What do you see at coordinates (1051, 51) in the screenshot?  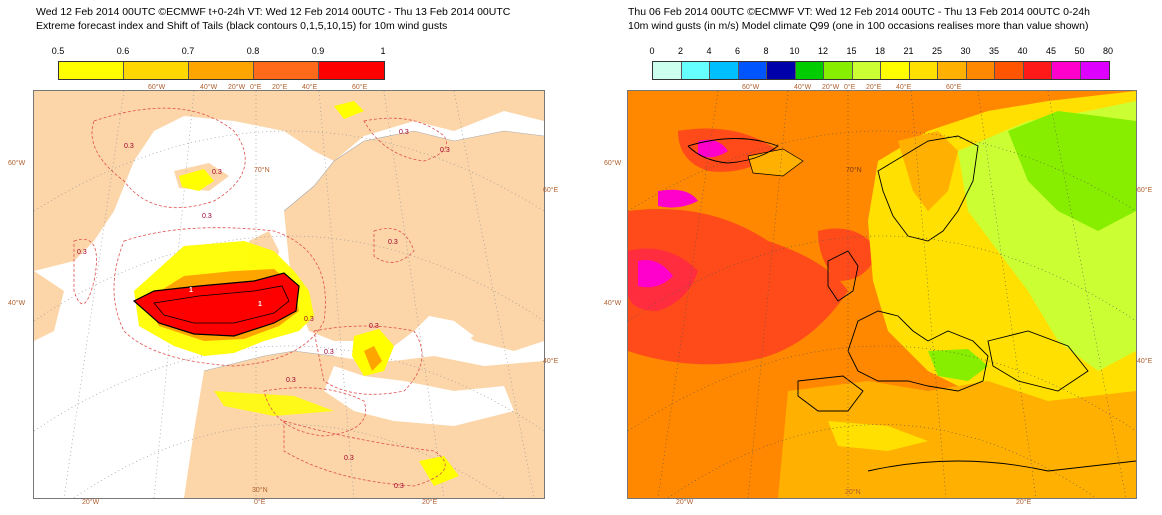 I see `climate-legend-tick: 45` at bounding box center [1051, 51].